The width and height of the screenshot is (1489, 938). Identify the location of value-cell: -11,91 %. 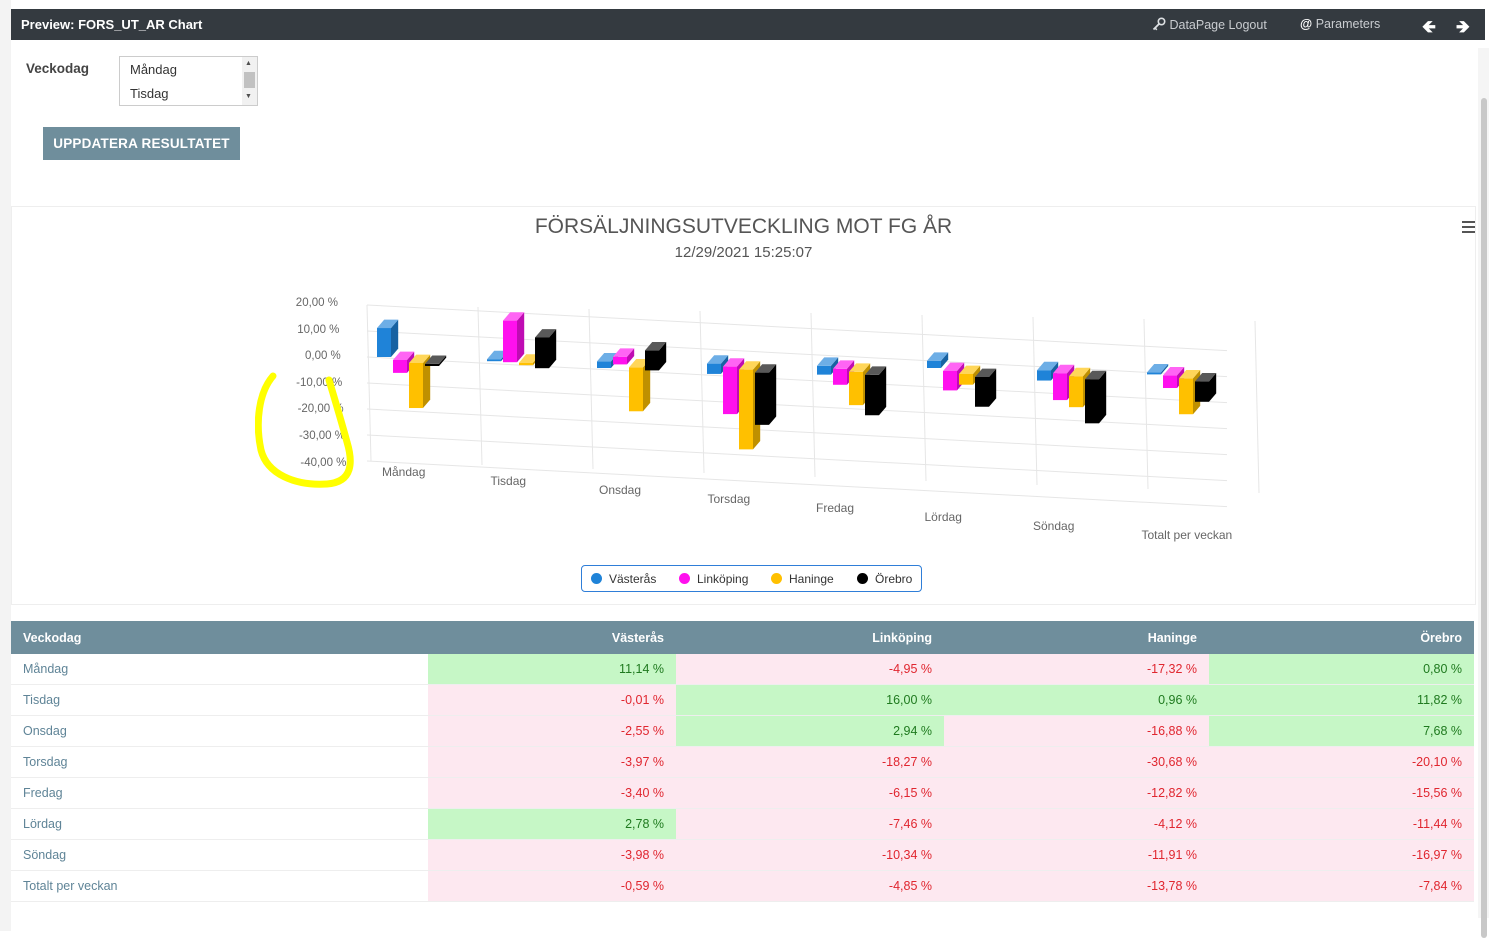
(1076, 855).